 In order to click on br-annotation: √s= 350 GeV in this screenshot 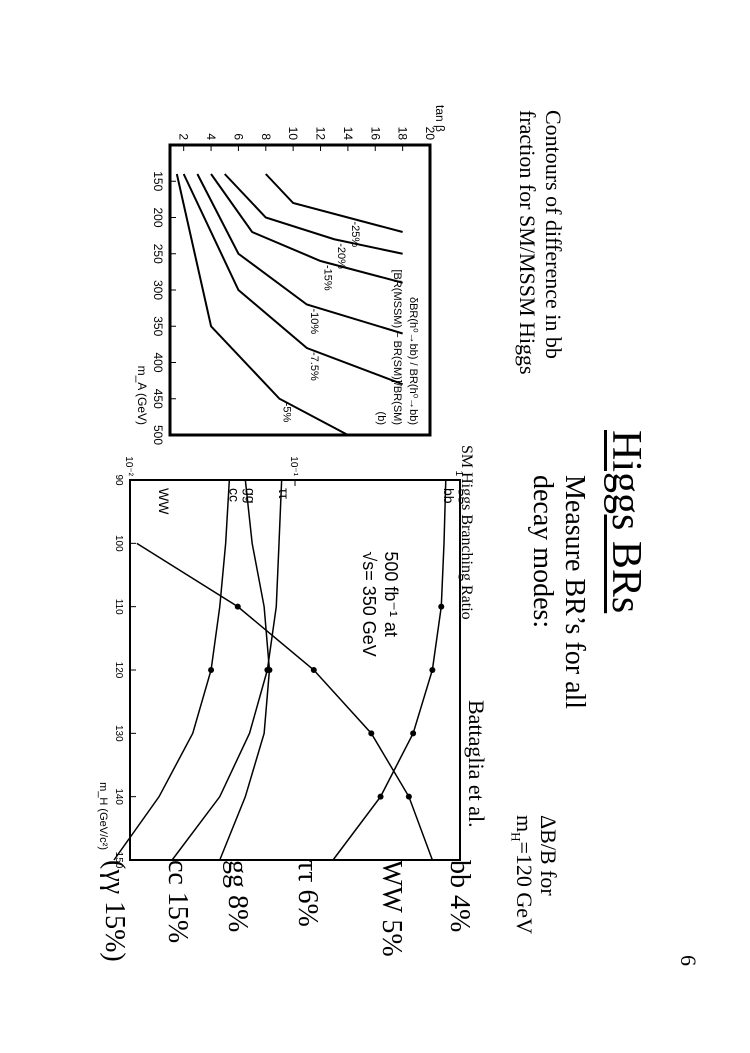, I will do `click(369, 603)`.